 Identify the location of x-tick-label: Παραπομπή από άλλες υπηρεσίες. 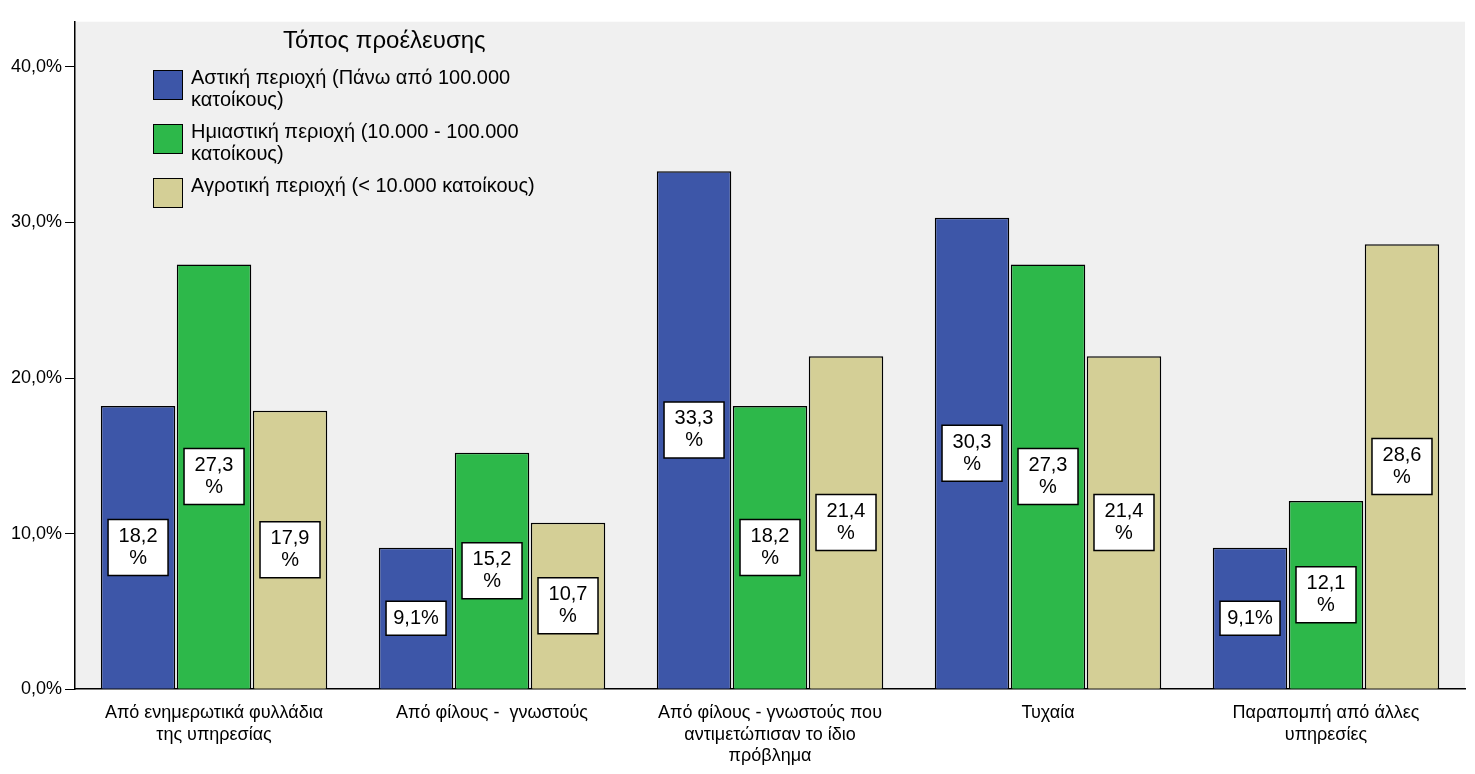
(1326, 722).